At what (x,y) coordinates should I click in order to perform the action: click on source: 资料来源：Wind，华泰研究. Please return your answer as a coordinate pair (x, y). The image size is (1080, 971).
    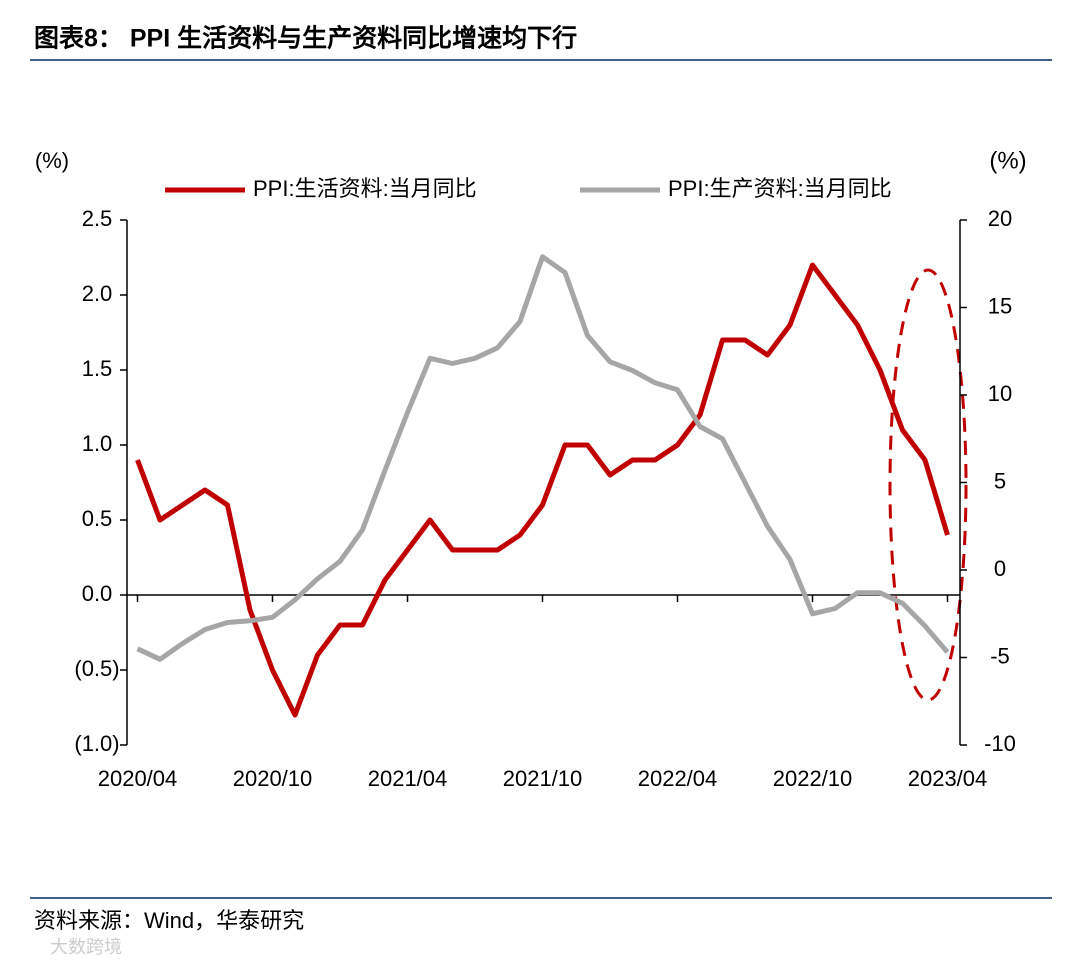
    Looking at the image, I should click on (169, 920).